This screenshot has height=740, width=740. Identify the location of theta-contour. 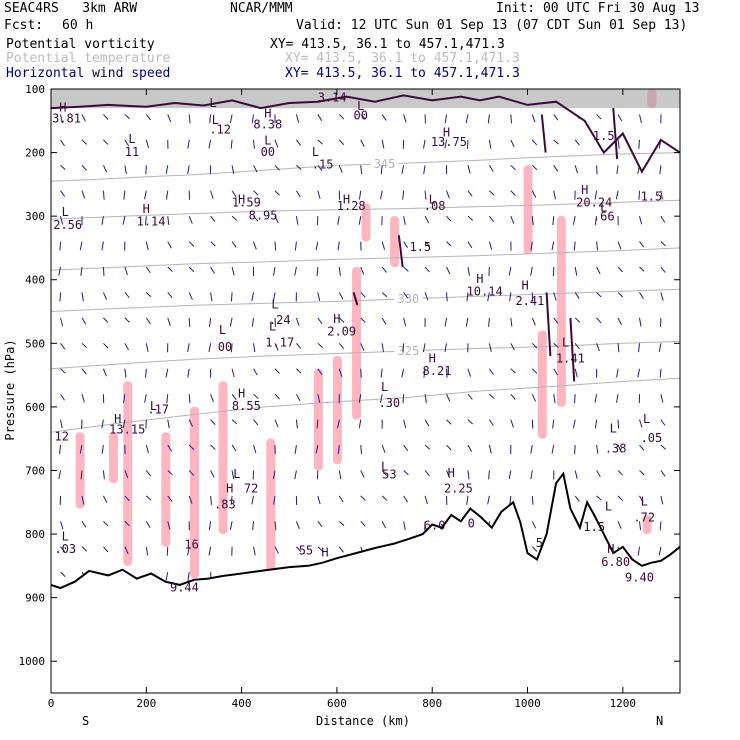
(365, 405).